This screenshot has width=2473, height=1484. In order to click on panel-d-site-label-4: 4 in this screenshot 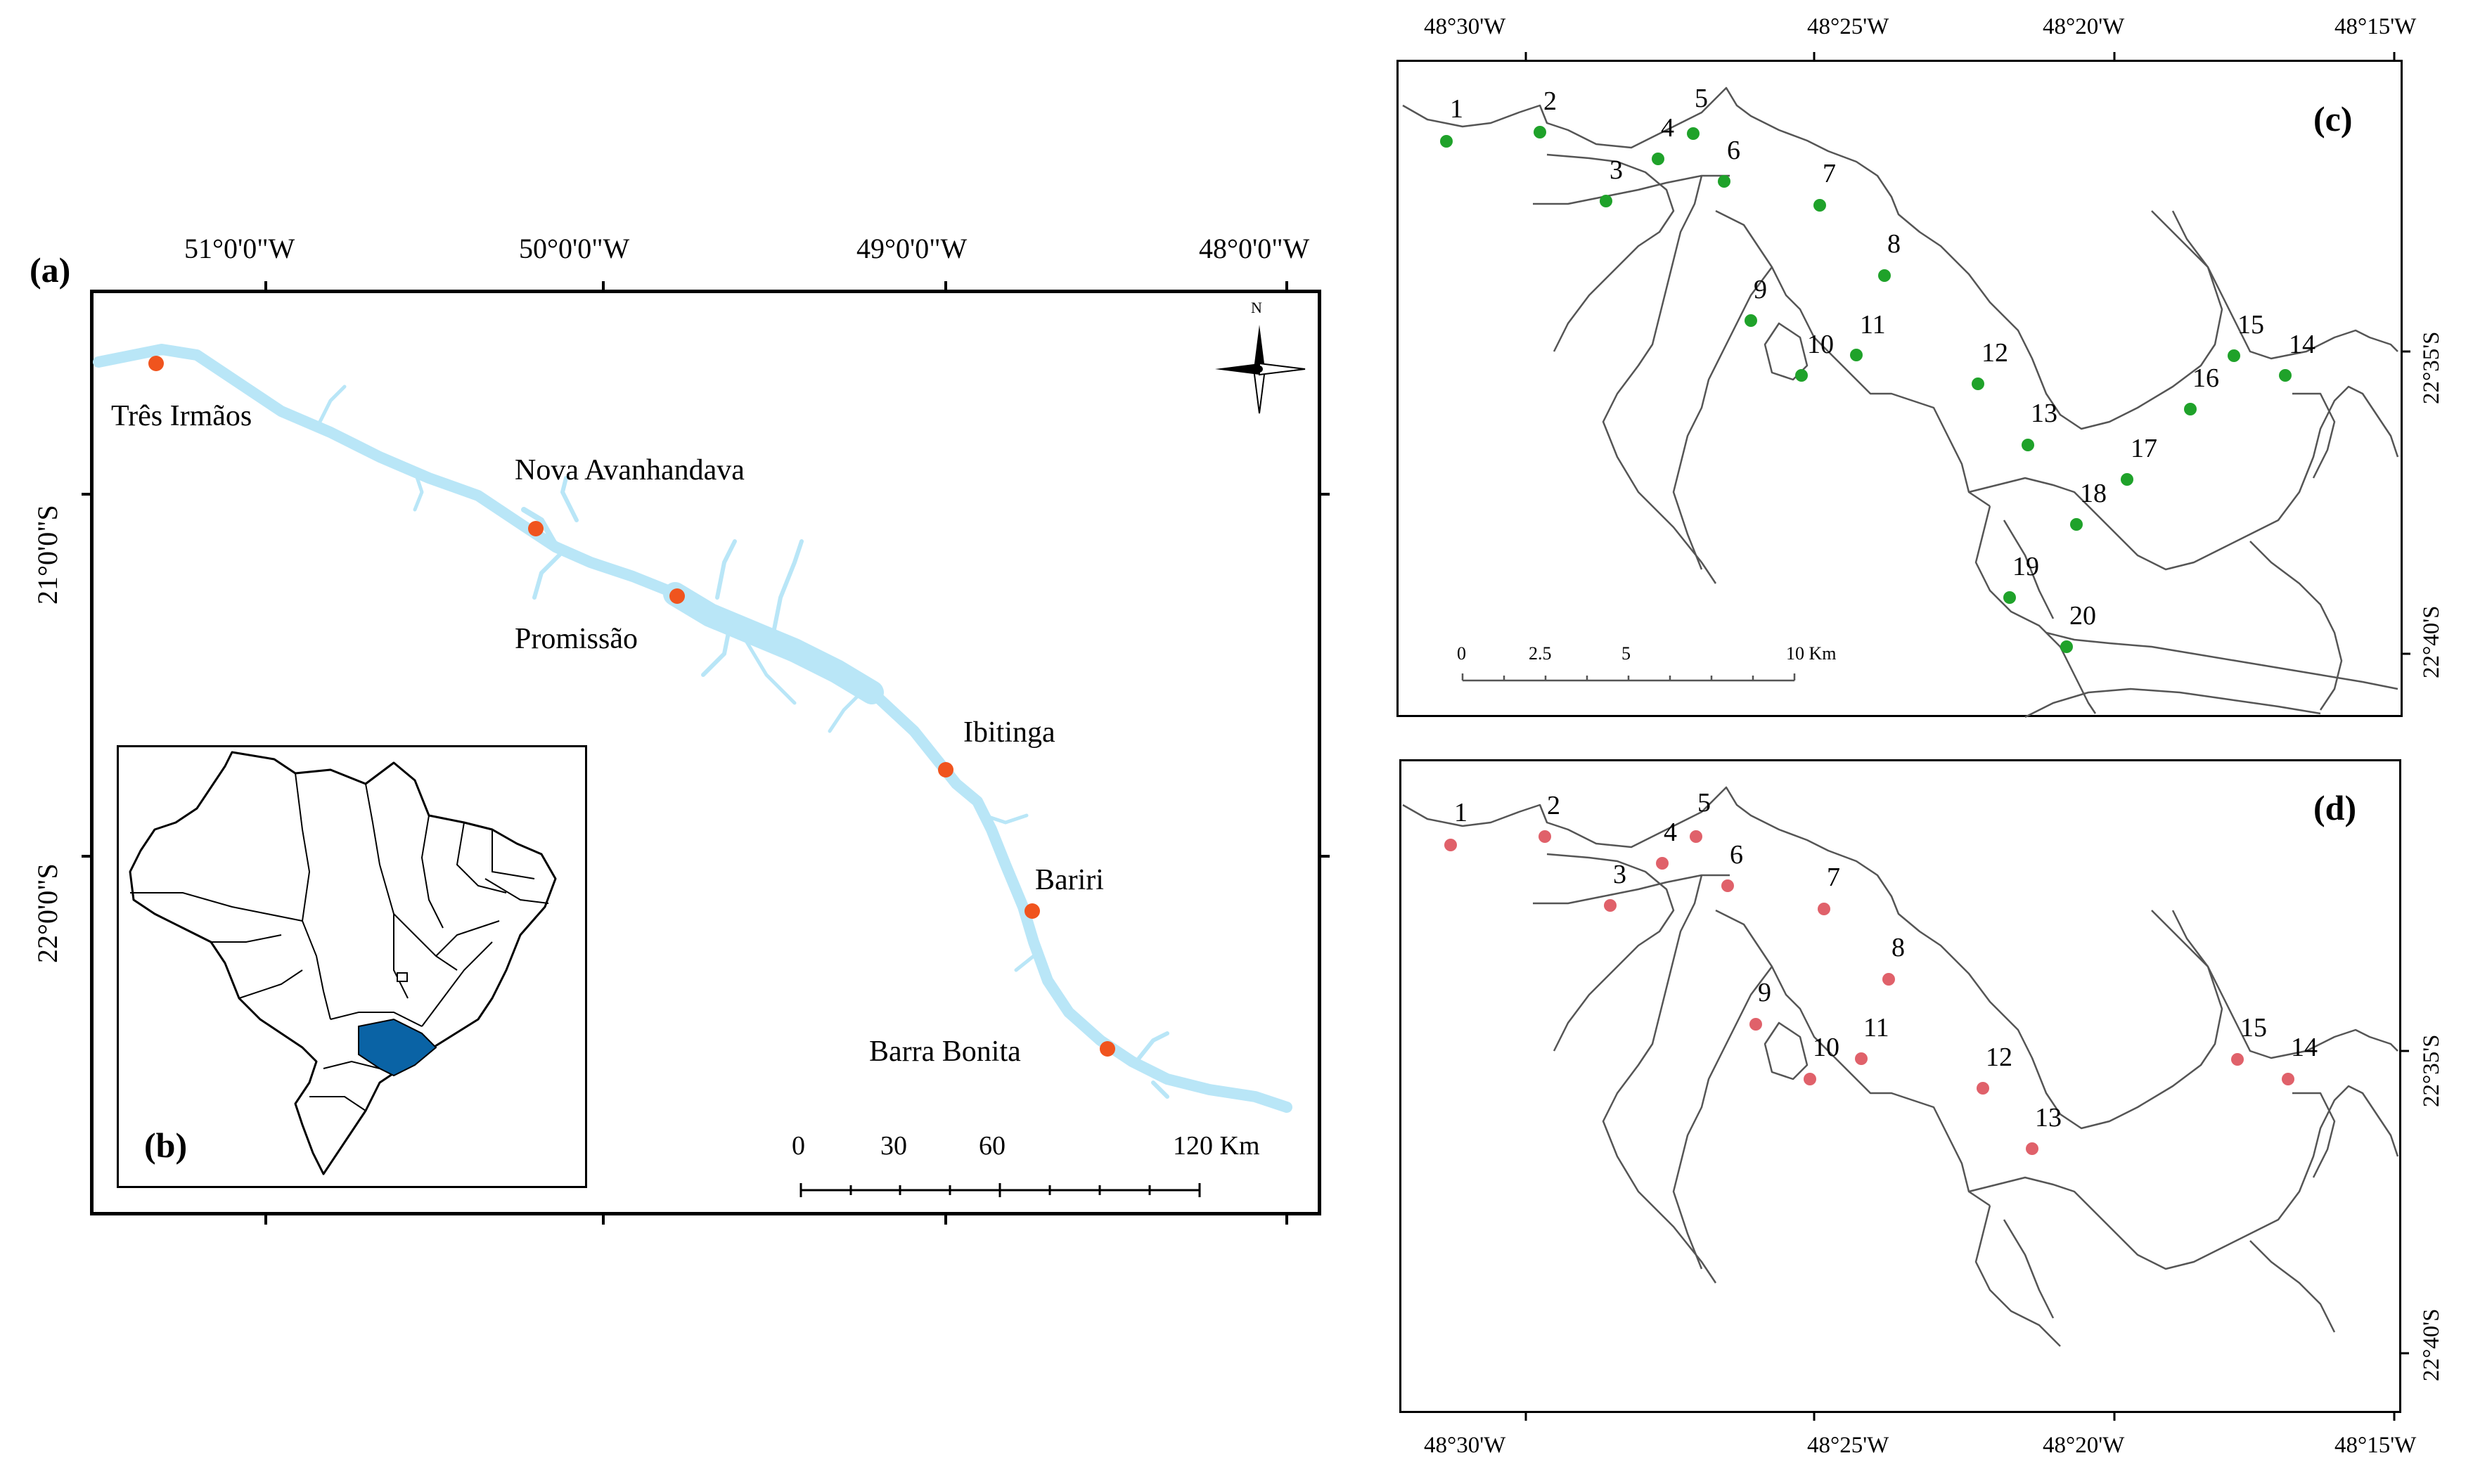, I will do `click(1670, 832)`.